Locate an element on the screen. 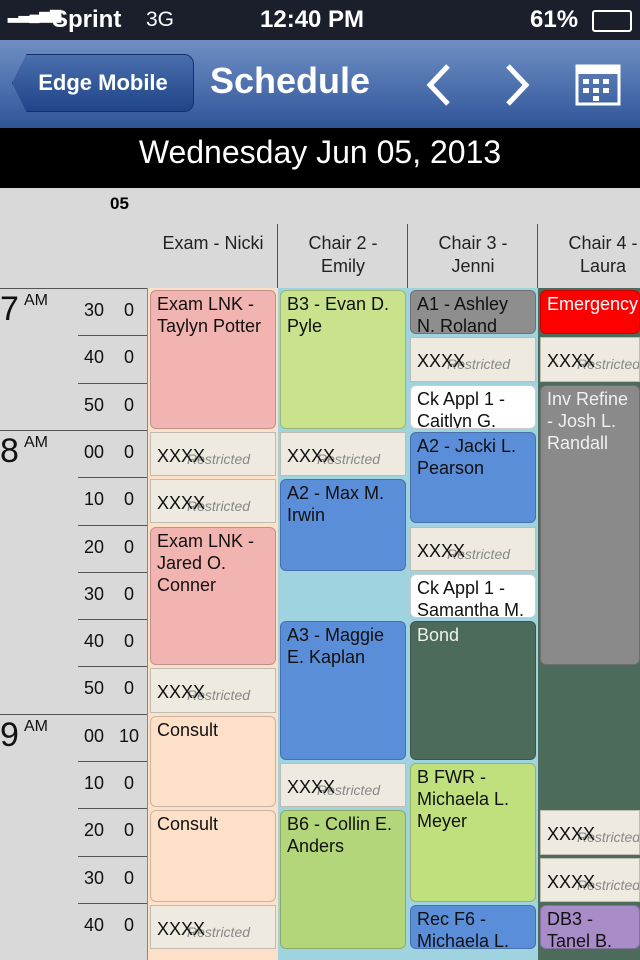 This screenshot has height=960, width=640. minute-label: 50 is located at coordinates (94, 404).